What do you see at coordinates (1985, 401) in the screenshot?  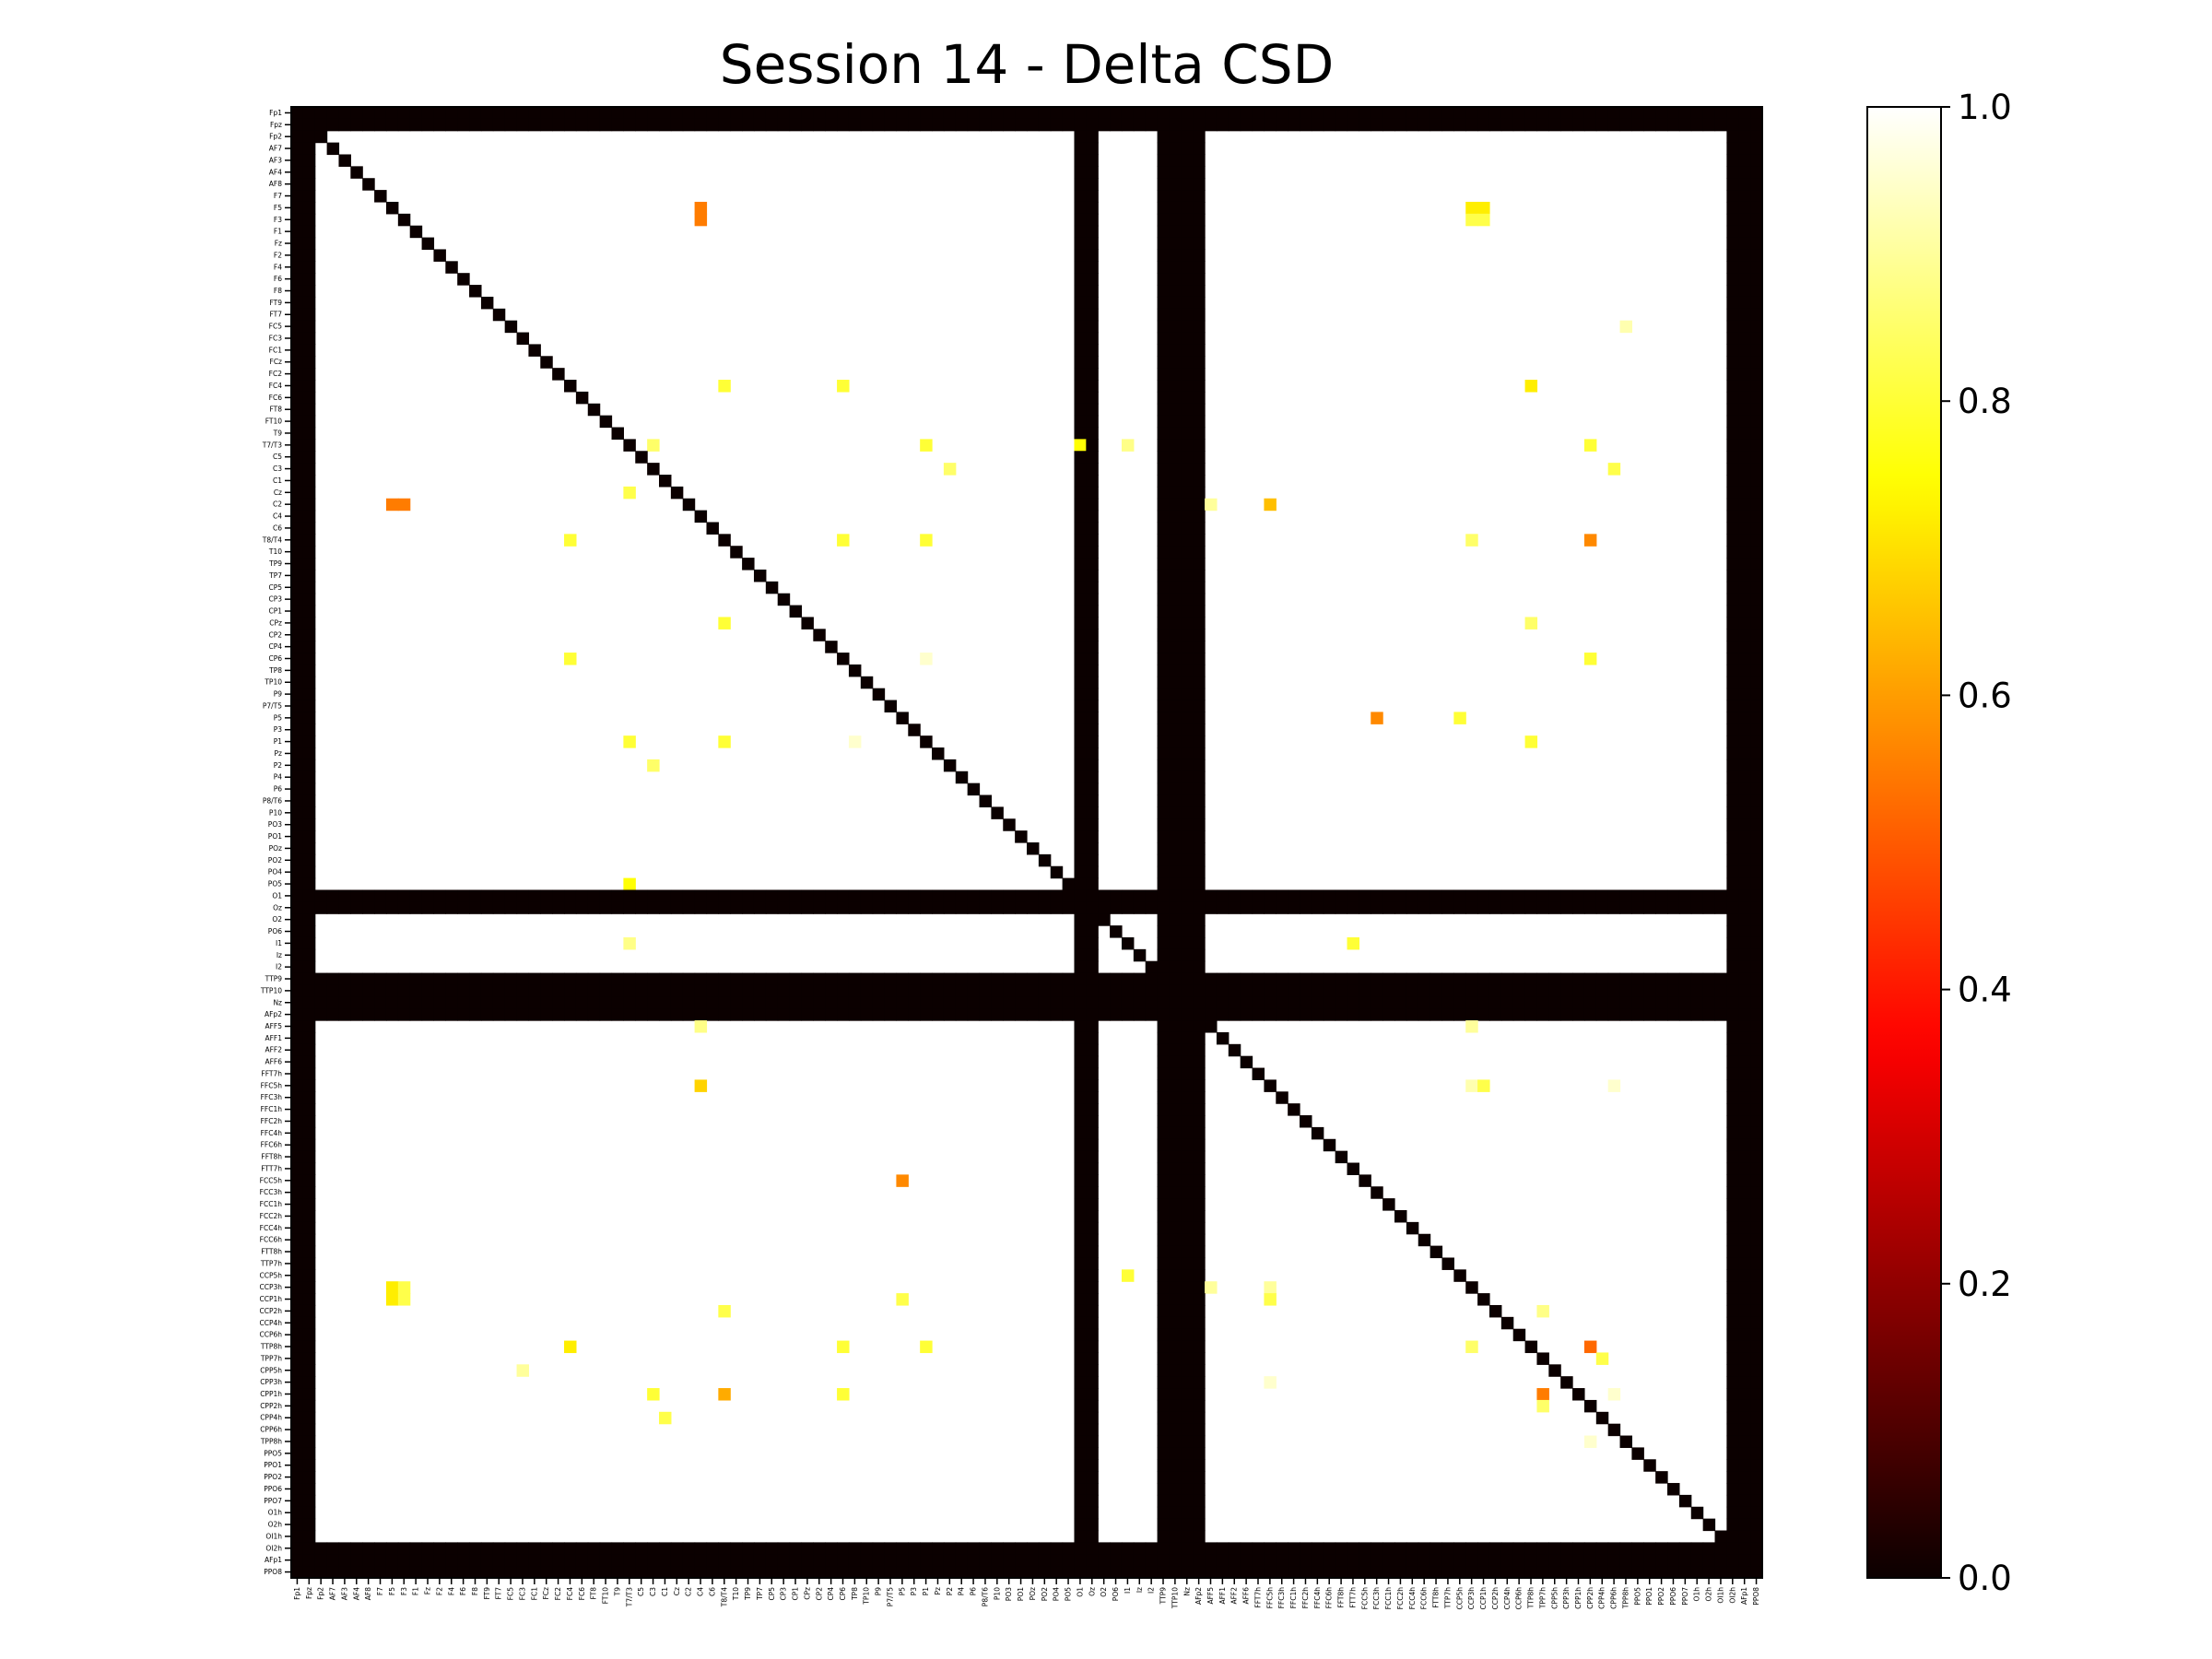 I see `colorbar-tick-label: 0.8` at bounding box center [1985, 401].